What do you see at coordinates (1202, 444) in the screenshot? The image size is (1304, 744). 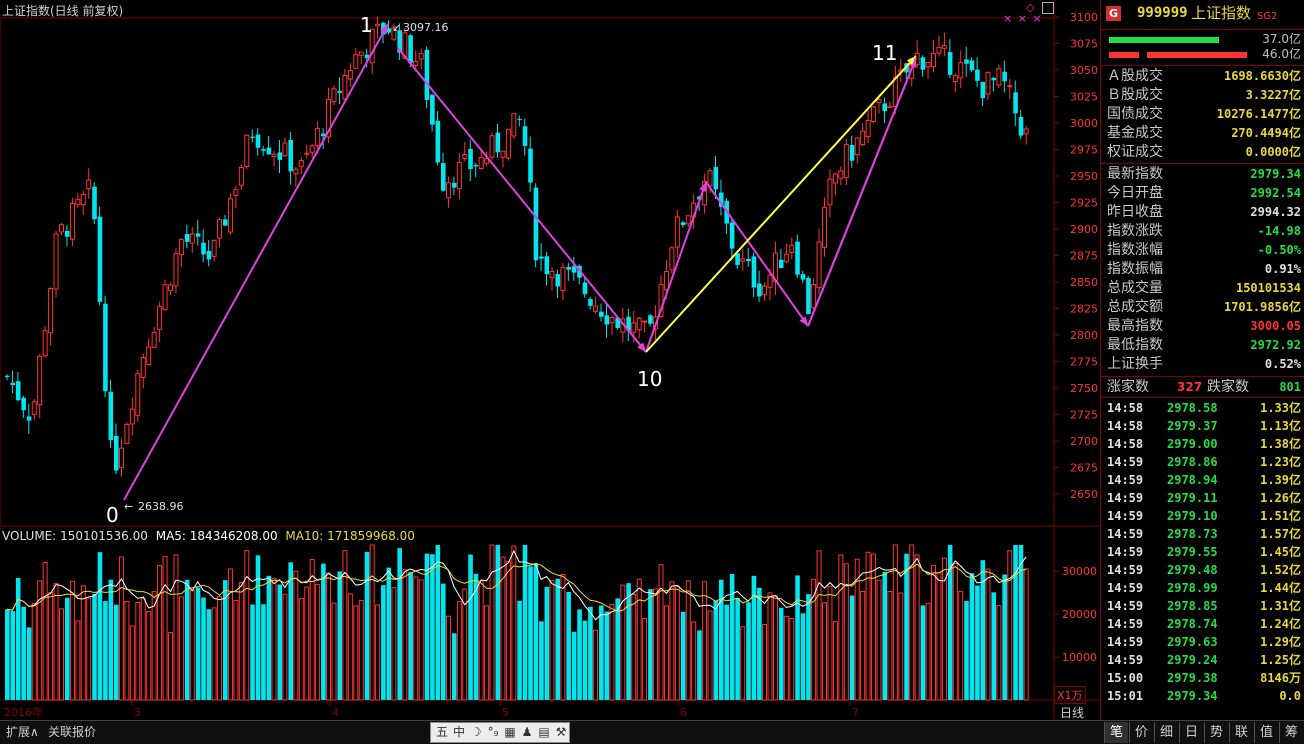 I see `tick-row: 14:58 2979.00 1.38亿` at bounding box center [1202, 444].